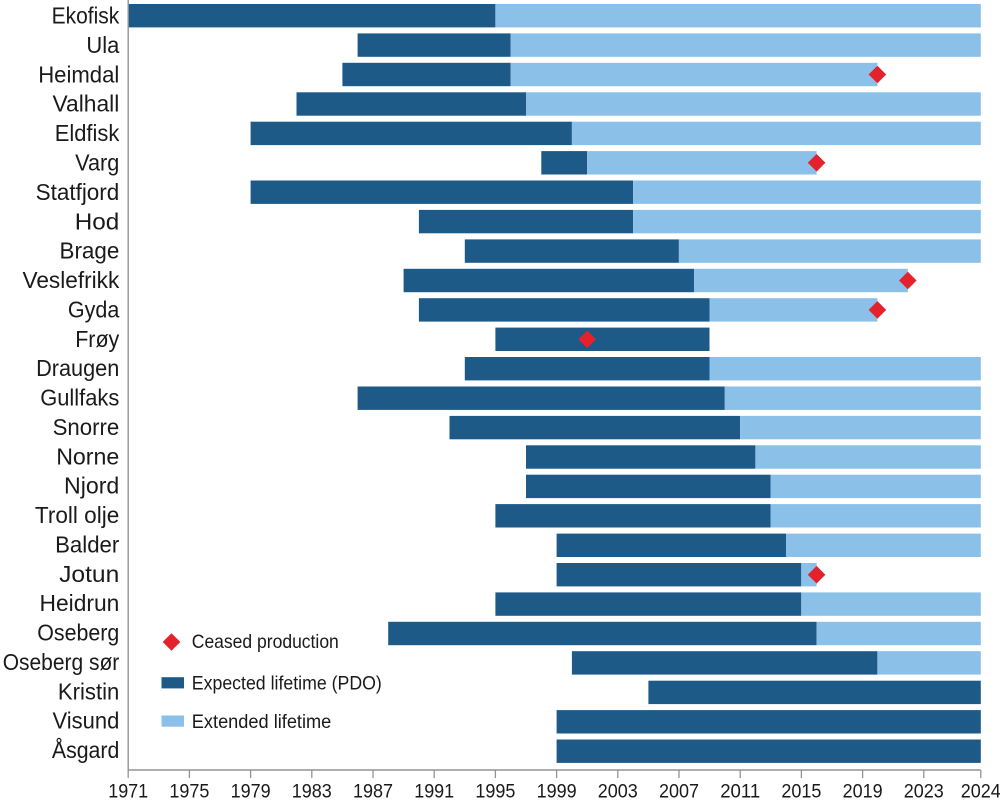  Describe the element at coordinates (78, 74) in the screenshot. I see `svg-text: Heimdal` at that location.